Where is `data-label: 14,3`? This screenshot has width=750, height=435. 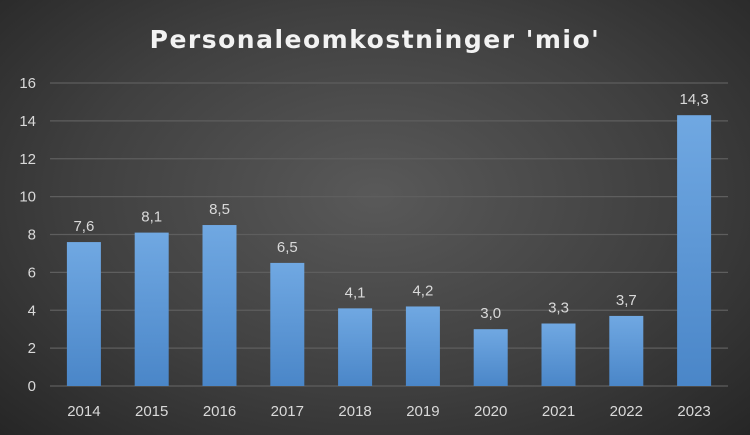 data-label: 14,3 is located at coordinates (693, 99).